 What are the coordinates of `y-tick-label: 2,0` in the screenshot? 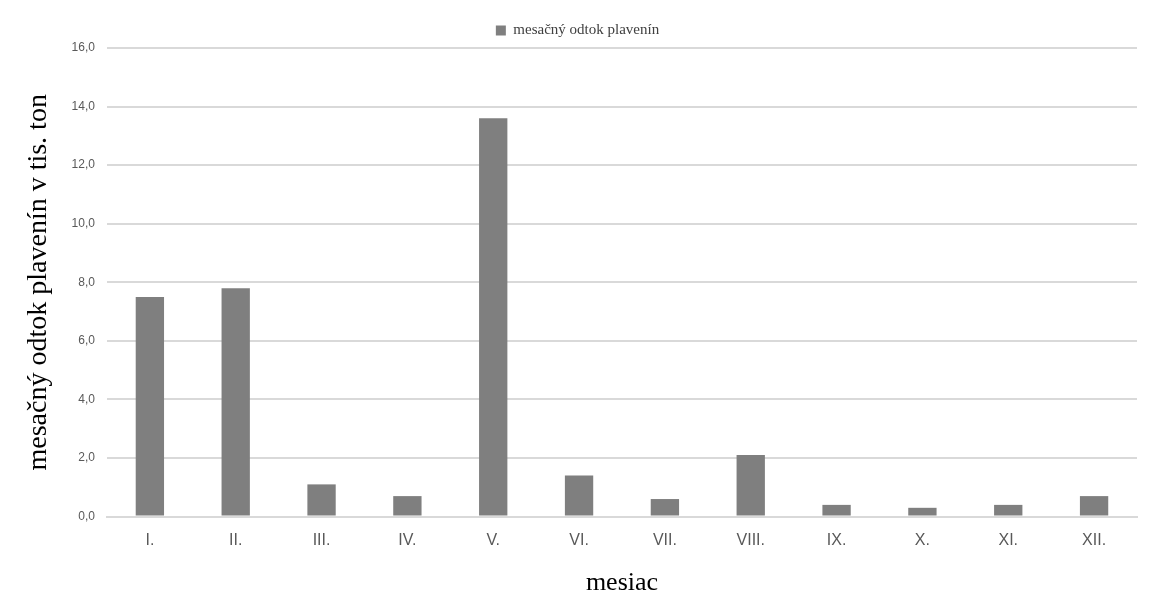 It's located at (87, 457).